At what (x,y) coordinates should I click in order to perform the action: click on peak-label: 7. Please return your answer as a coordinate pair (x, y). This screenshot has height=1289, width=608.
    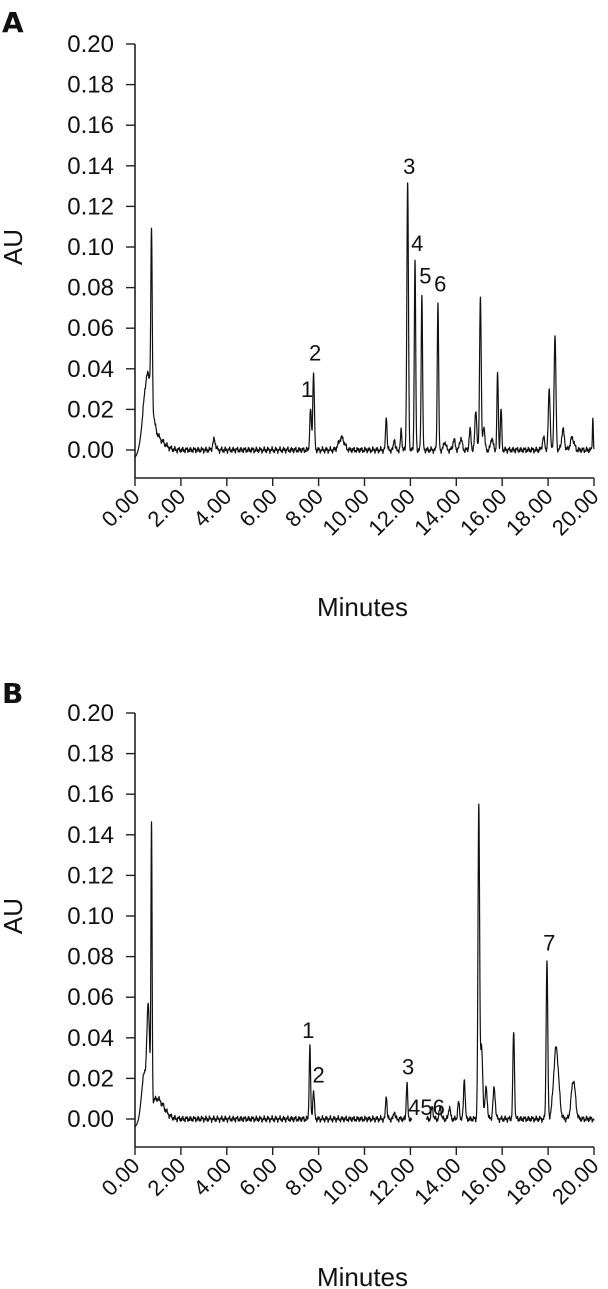
    Looking at the image, I should click on (549, 943).